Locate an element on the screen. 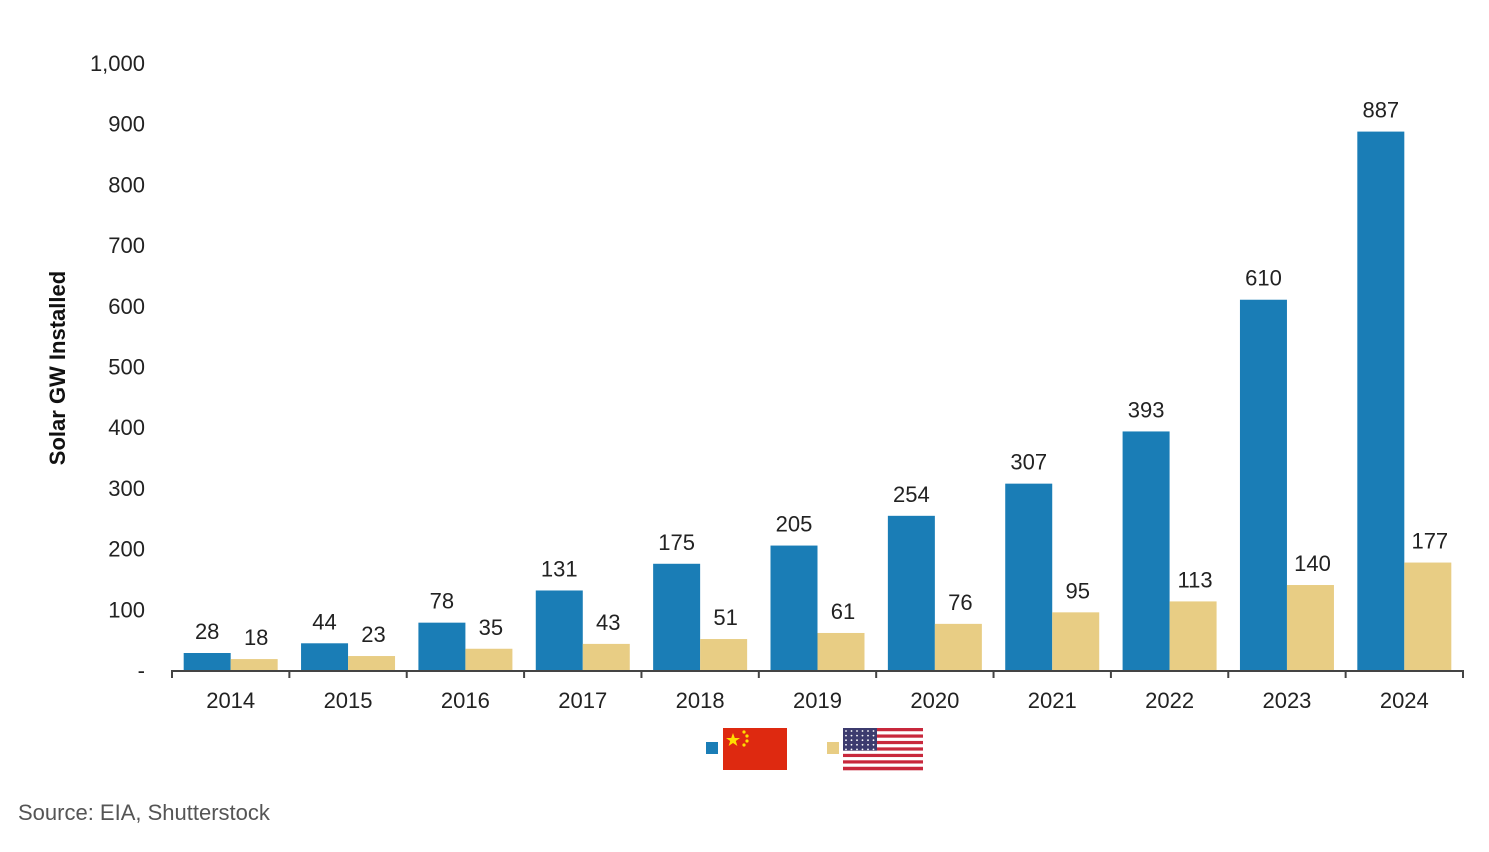 This screenshot has width=1489, height=852. data-label-usa: 35 is located at coordinates (491, 627).